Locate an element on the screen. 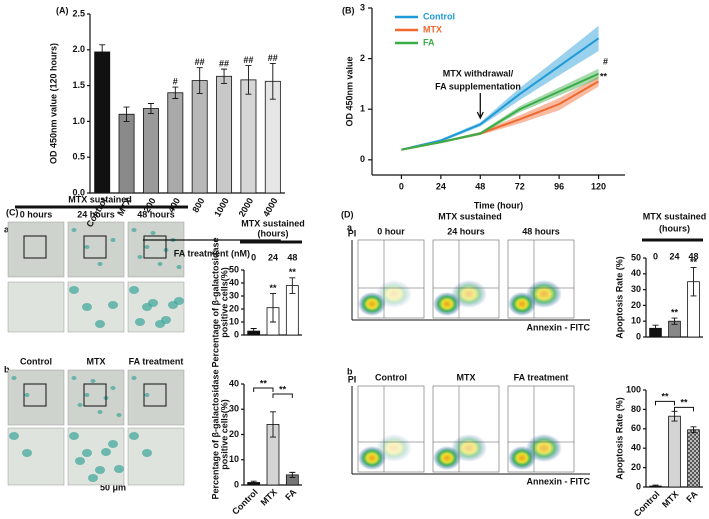 Image resolution: width=709 pixels, height=519 pixels. legend-label: MTX is located at coordinates (432, 29).